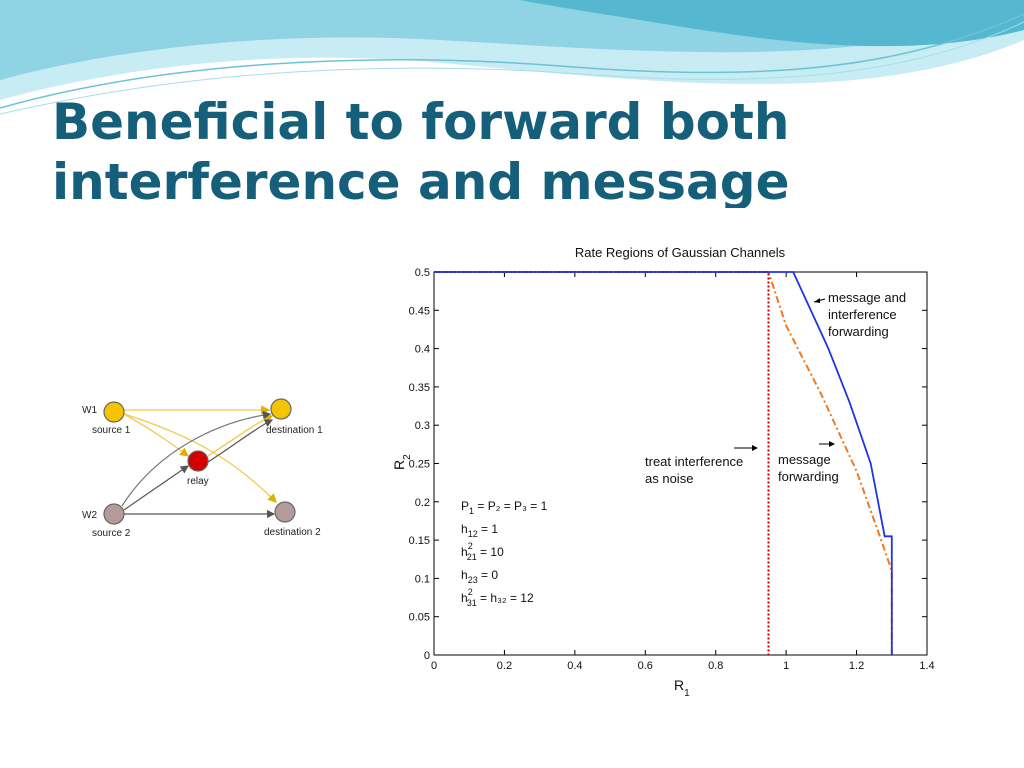 Image resolution: width=1024 pixels, height=768 pixels. What do you see at coordinates (808, 476) in the screenshot?
I see `mf-label-line-2: forwarding` at bounding box center [808, 476].